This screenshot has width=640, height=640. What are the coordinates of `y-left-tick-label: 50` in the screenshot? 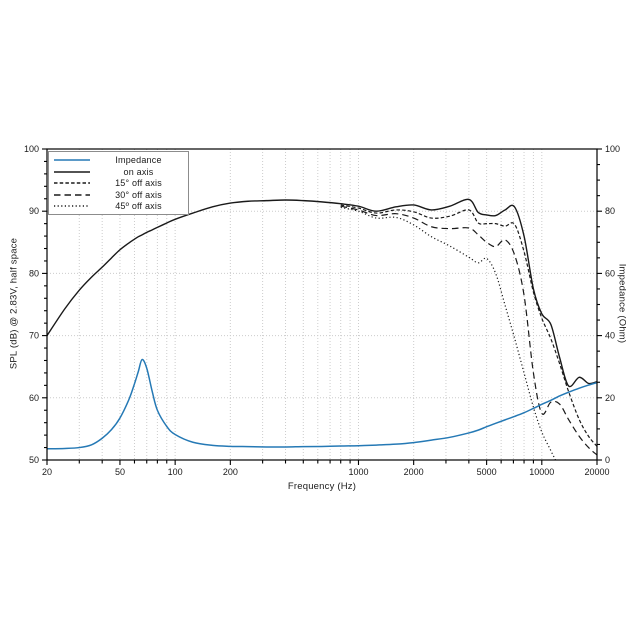 It's located at (34, 460).